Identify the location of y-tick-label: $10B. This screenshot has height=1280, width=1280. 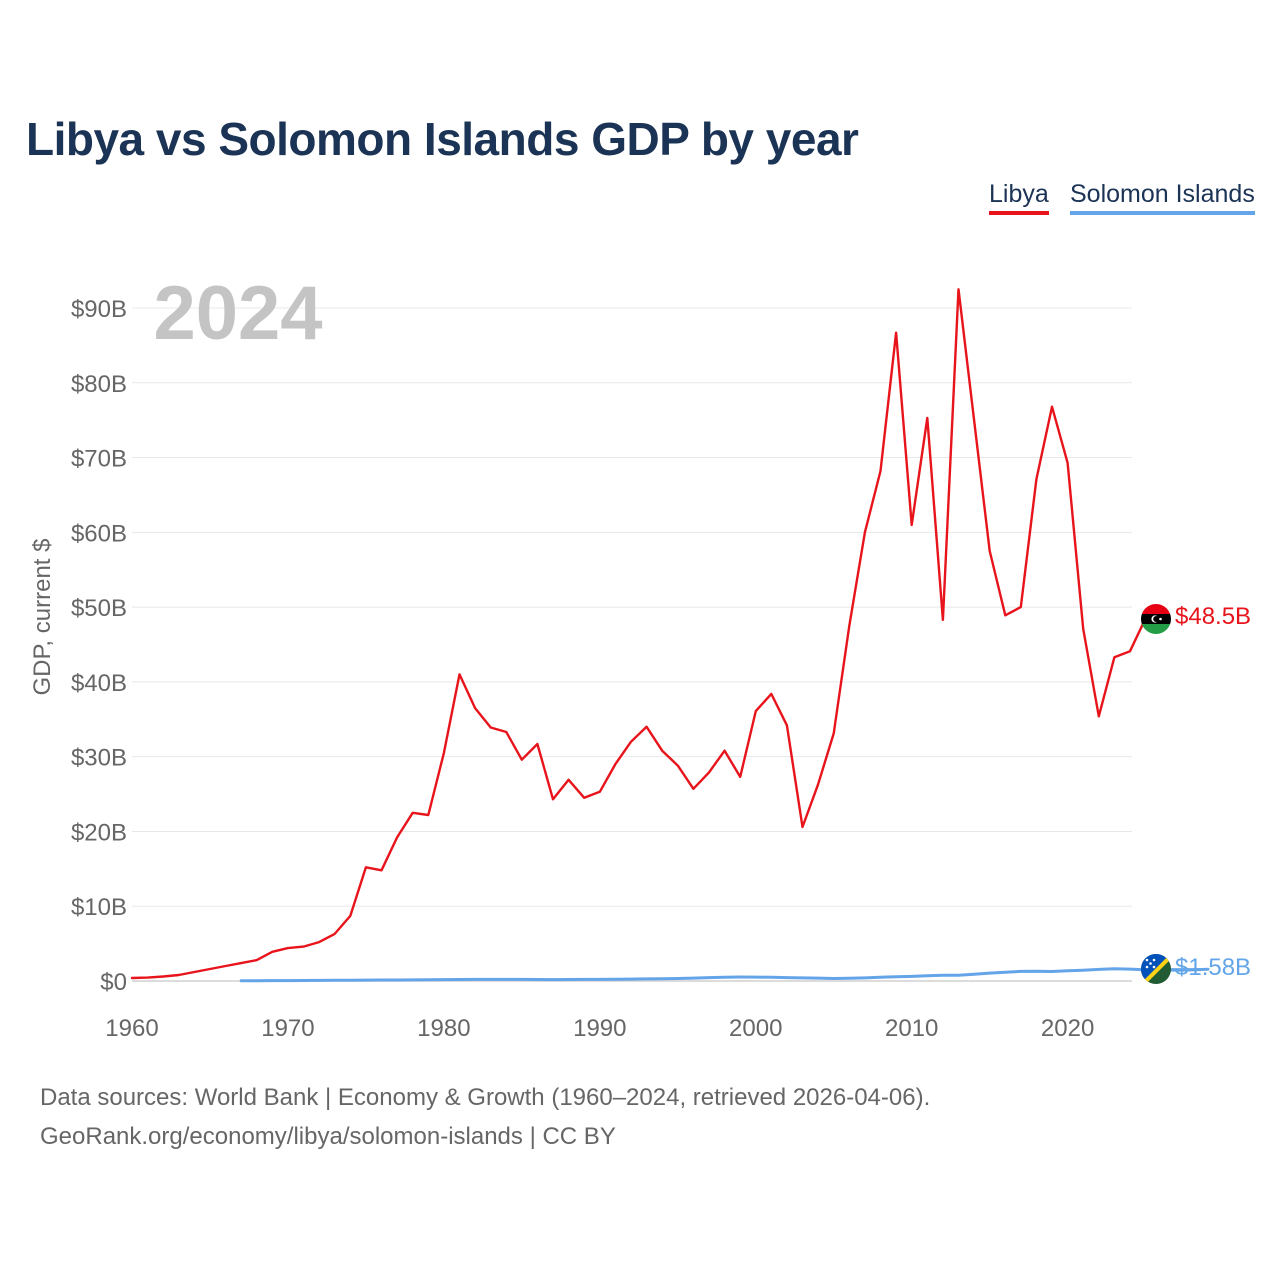
(99, 907).